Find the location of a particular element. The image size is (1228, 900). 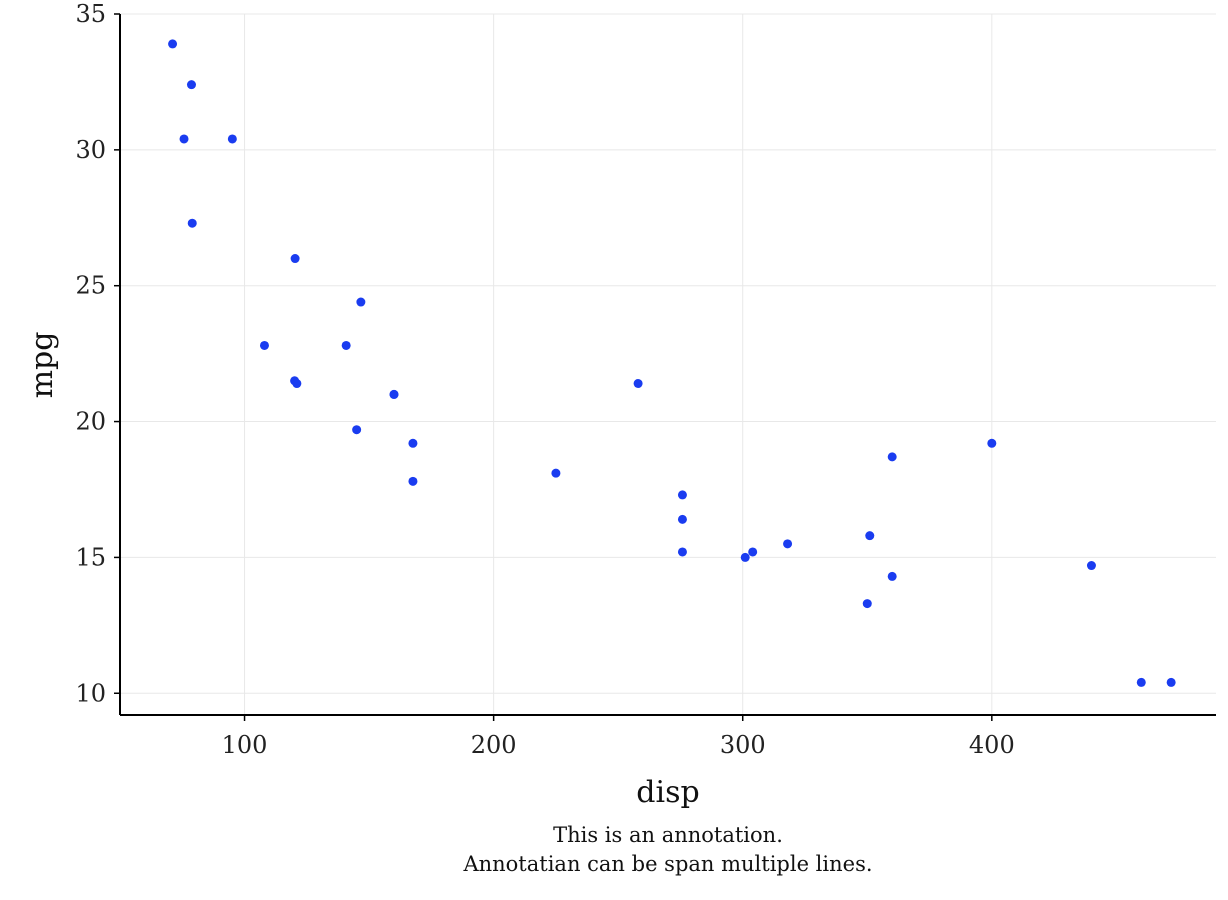

y-tick-label: 35 is located at coordinates (90, 14).